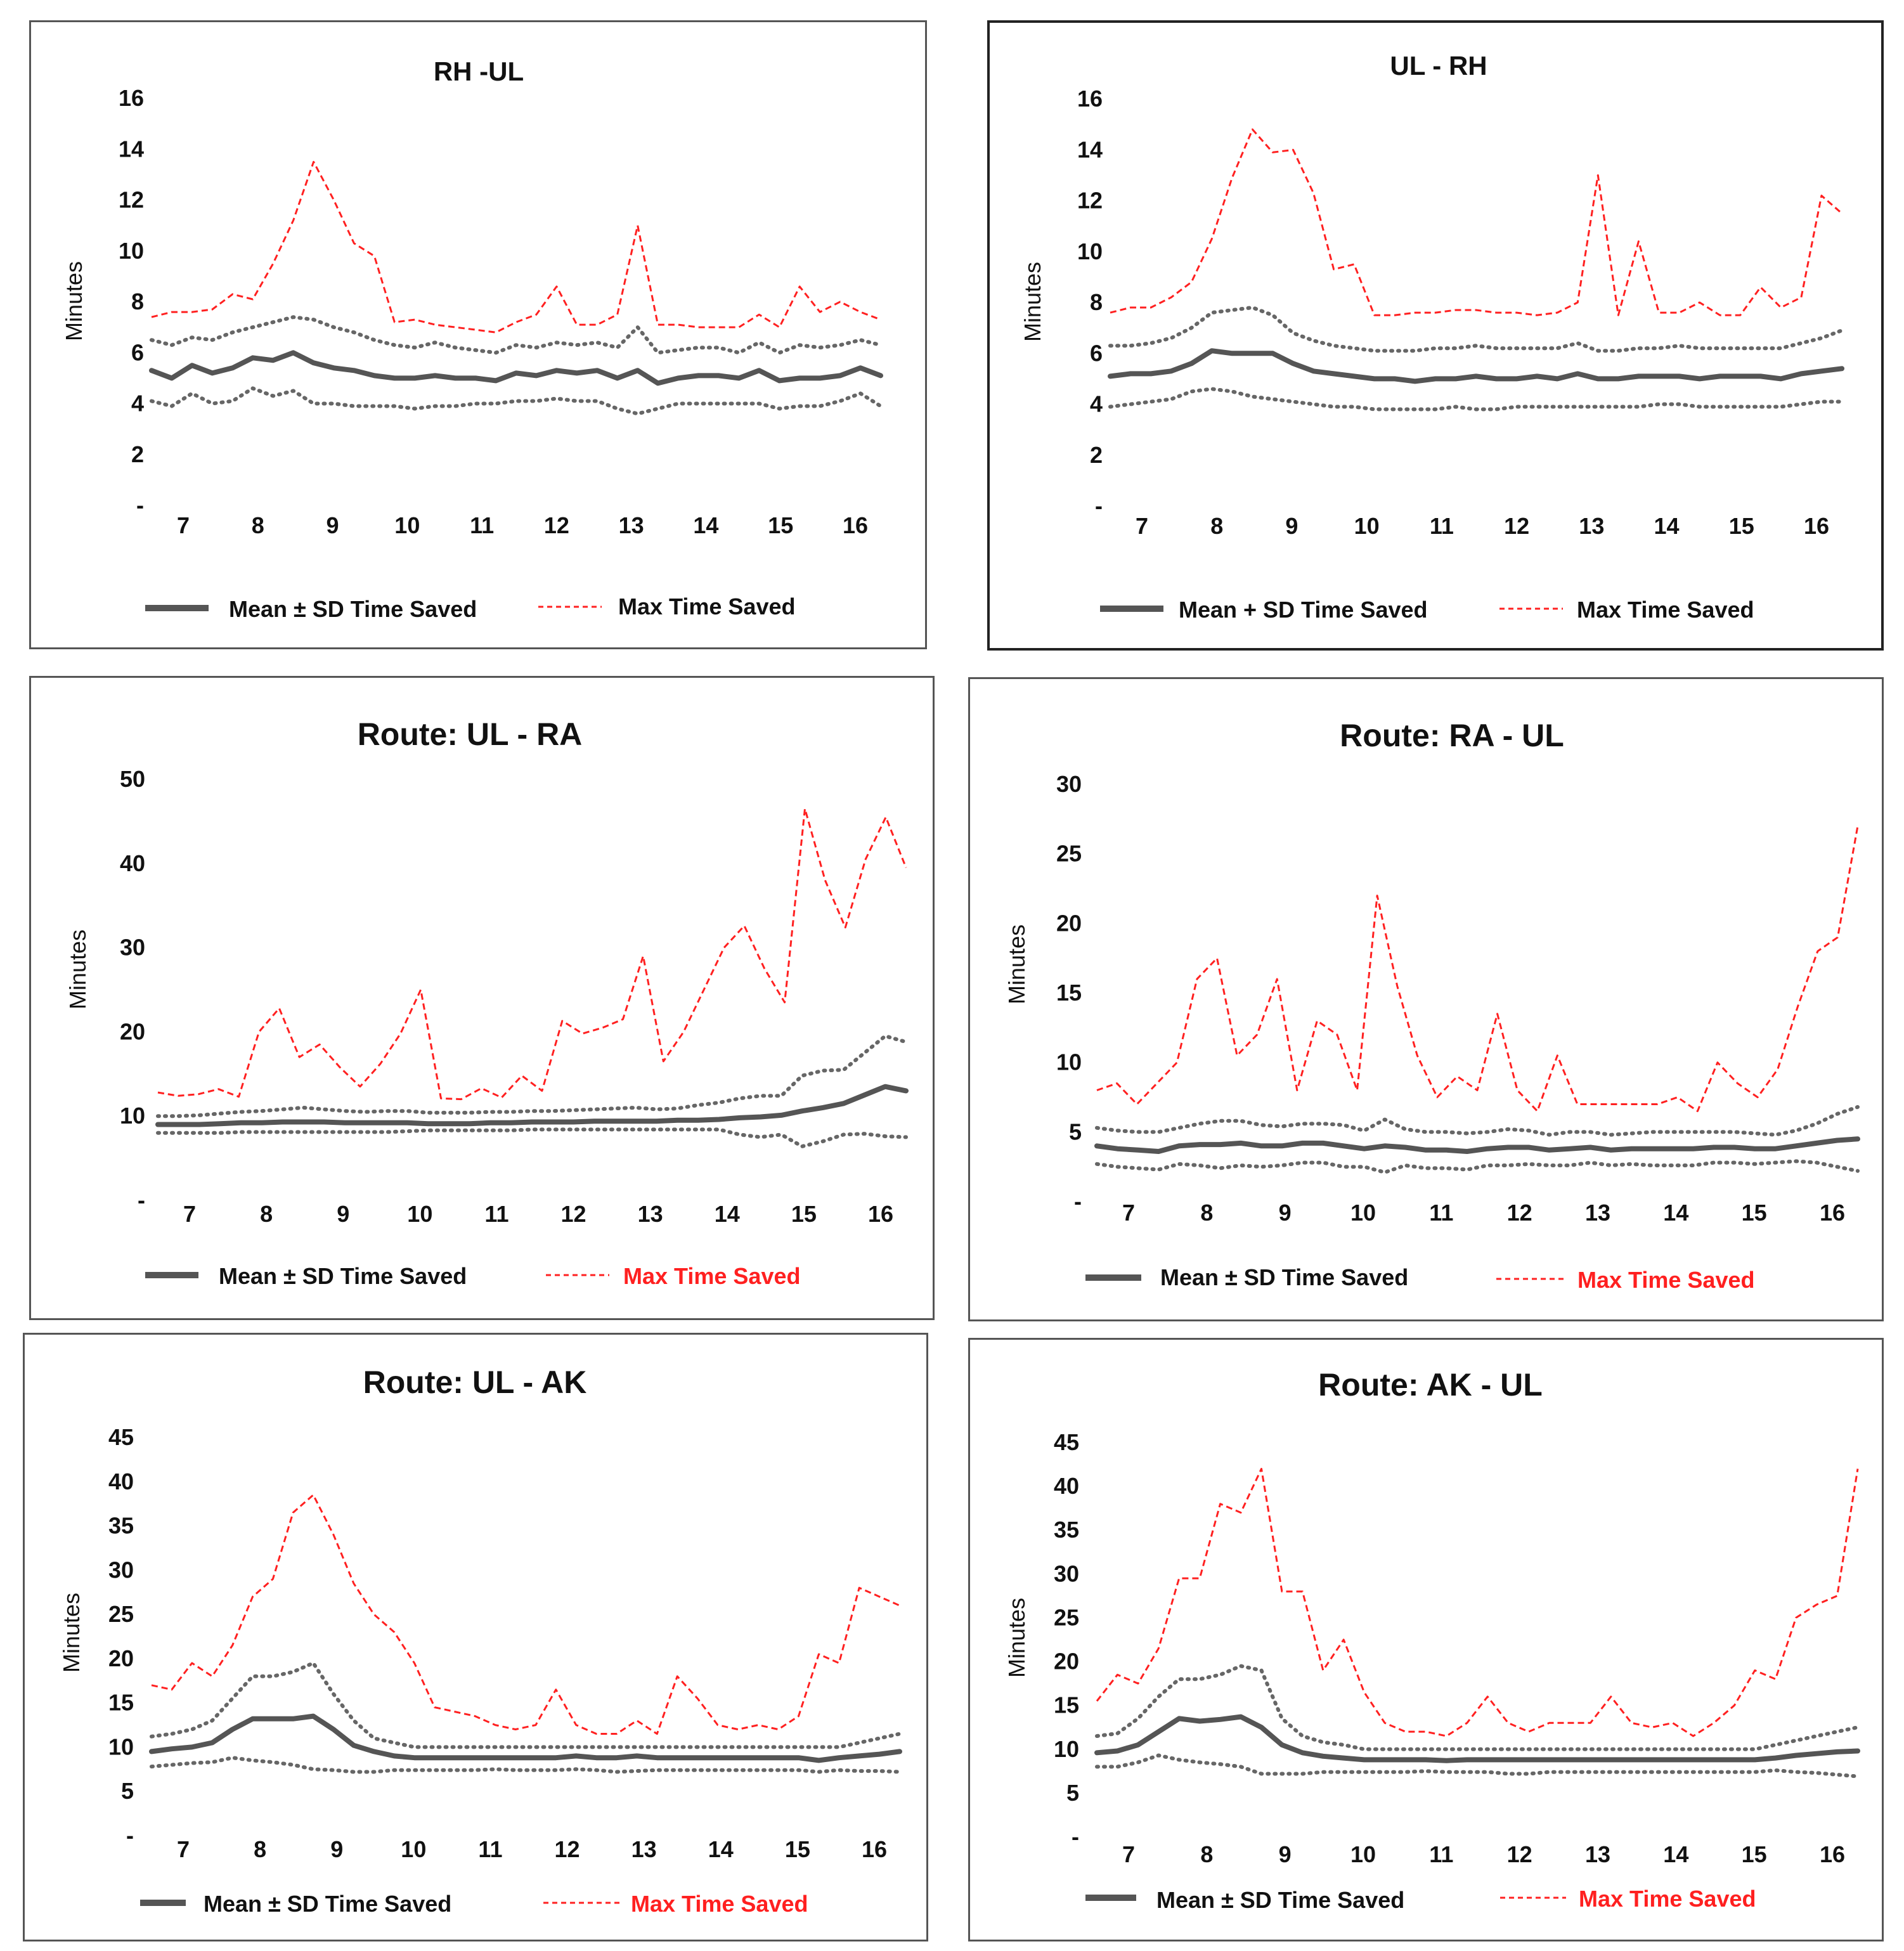 This screenshot has height=1951, width=1904. I want to click on y-tick-label: 8, so click(1096, 302).